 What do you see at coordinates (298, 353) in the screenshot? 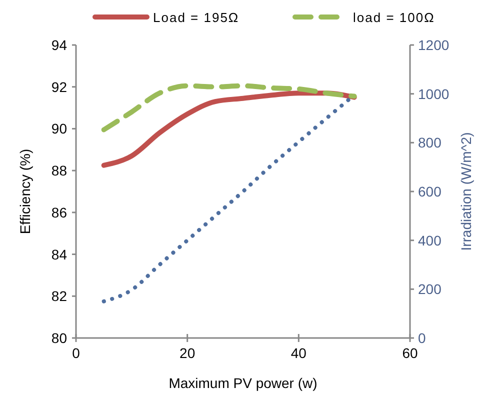
I see `x-tick-label: 40` at bounding box center [298, 353].